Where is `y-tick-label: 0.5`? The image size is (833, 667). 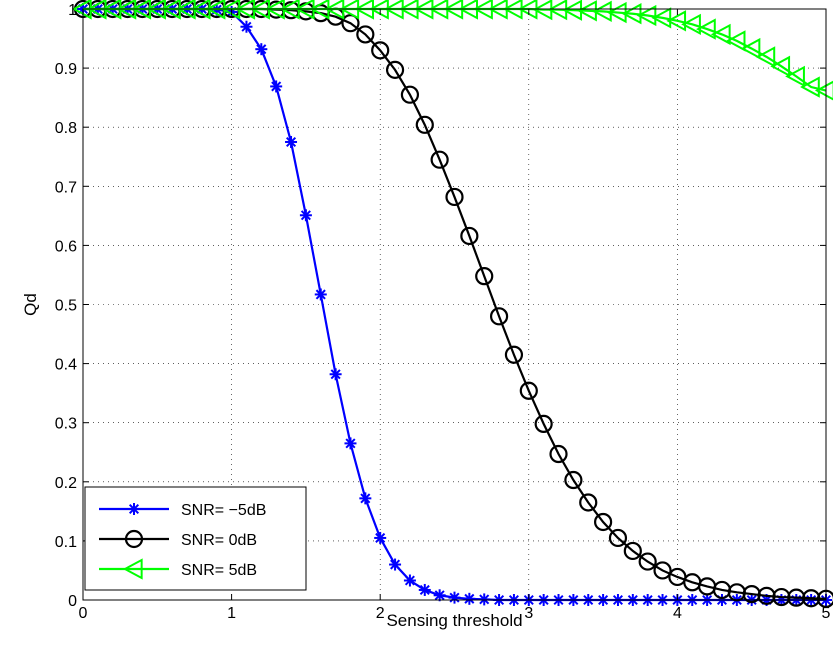 y-tick-label: 0.5 is located at coordinates (66, 306).